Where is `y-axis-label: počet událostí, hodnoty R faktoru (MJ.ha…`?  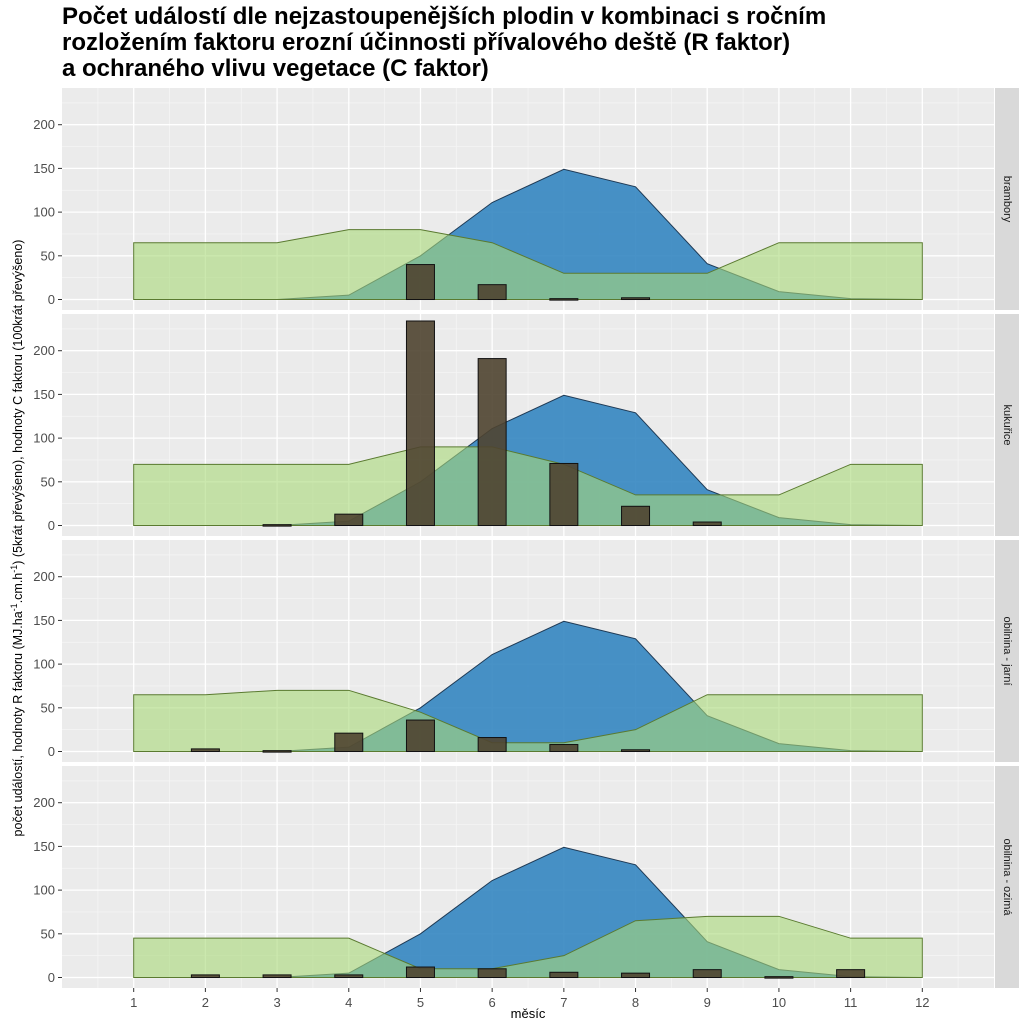
y-axis-label: počet událostí, hodnoty R faktoru (MJ.ha… is located at coordinates (17, 538).